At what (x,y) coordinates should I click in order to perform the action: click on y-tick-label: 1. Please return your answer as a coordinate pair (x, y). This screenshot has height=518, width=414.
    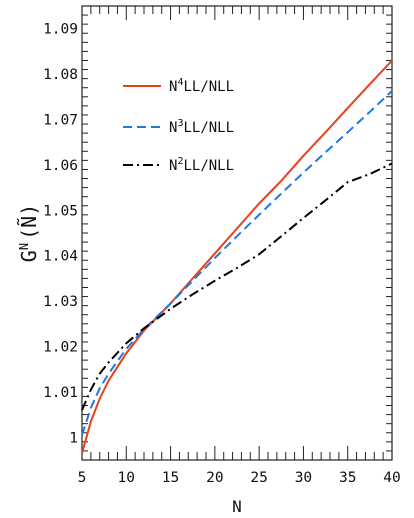
    Looking at the image, I should click on (73, 438).